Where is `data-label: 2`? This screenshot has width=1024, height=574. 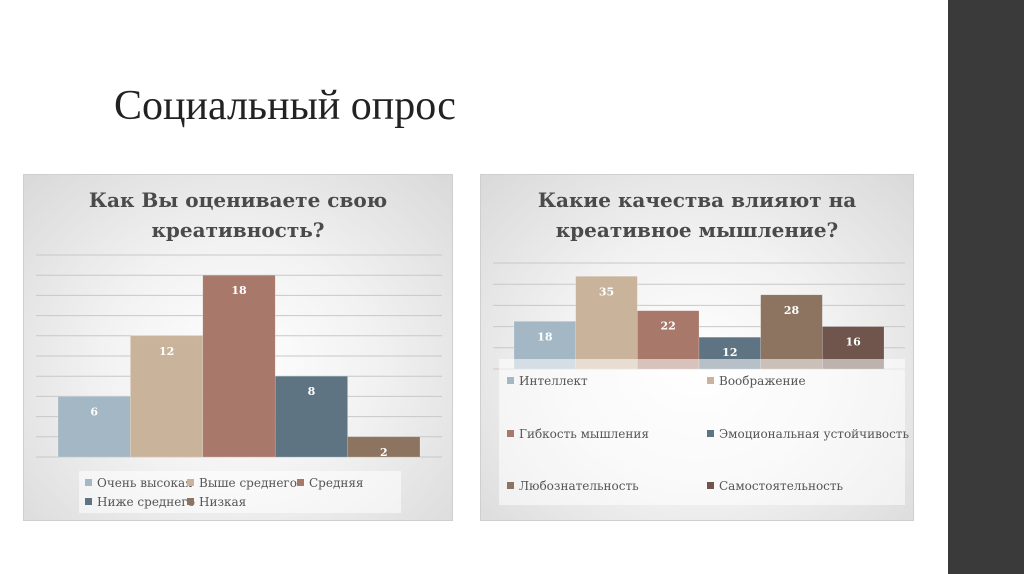 data-label: 2 is located at coordinates (384, 452).